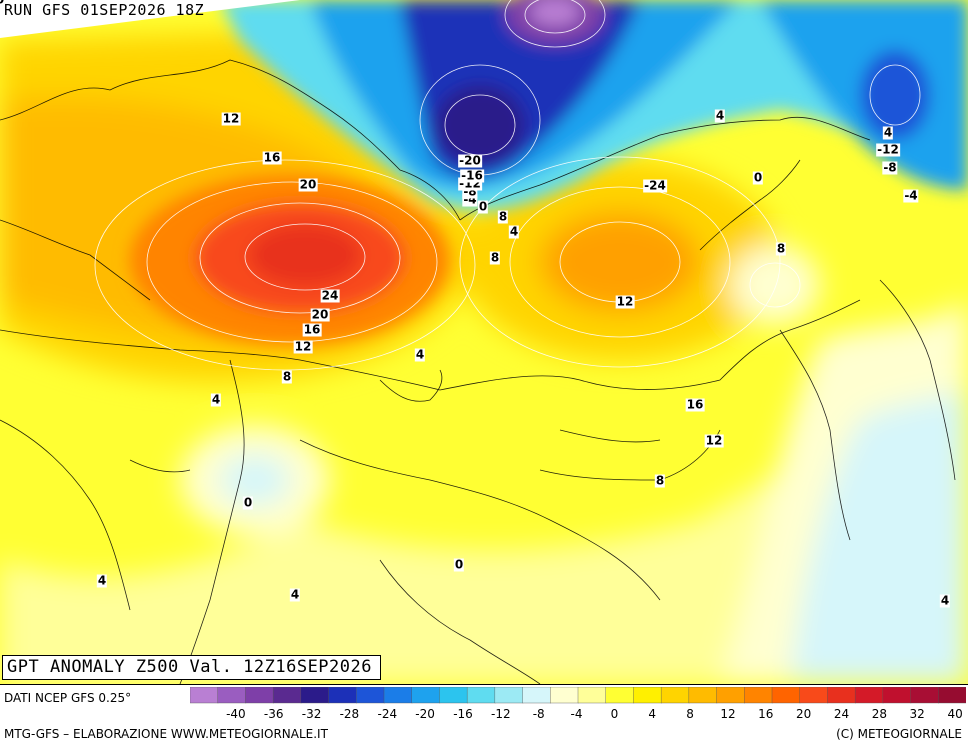 The width and height of the screenshot is (968, 746). Describe the element at coordinates (775, 285) in the screenshot. I see `anomaly-field-okhotsk-pale` at that location.